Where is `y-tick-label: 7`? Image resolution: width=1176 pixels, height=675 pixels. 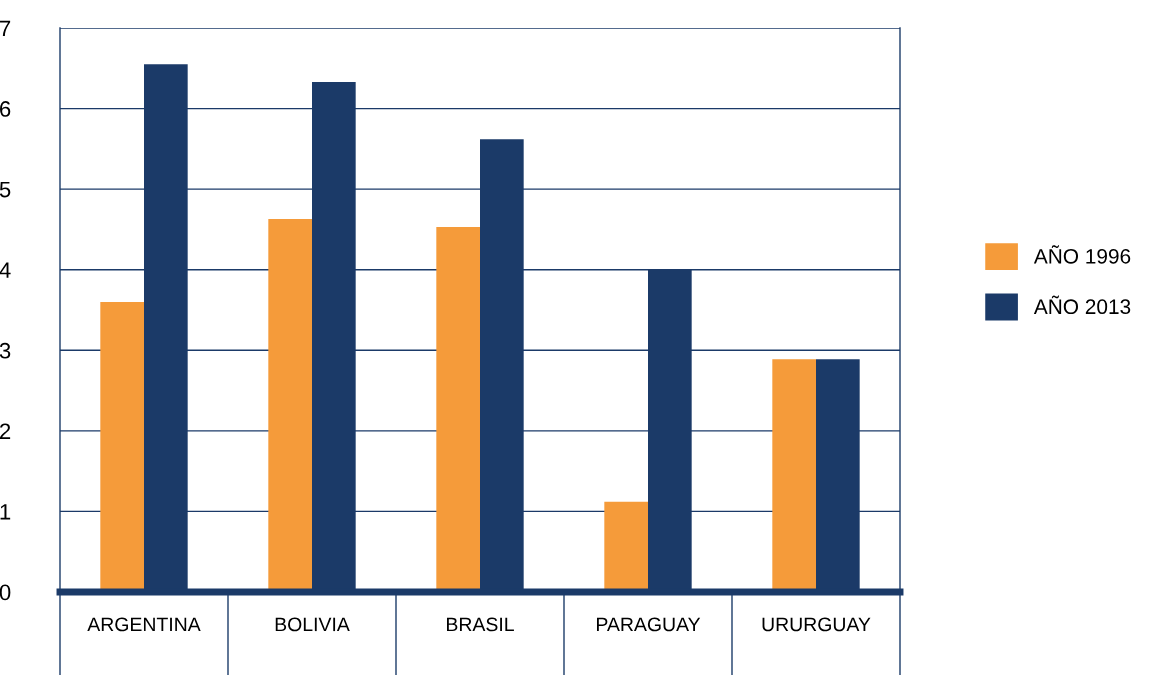 y-tick-label: 7 is located at coordinates (5, 28).